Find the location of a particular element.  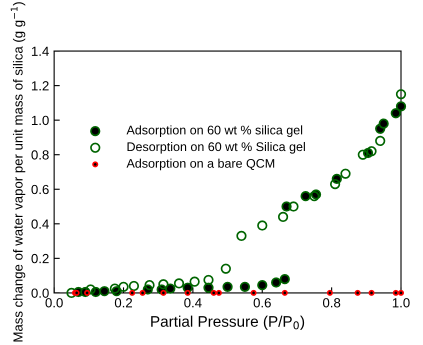

y-tick-label: 0.8 is located at coordinates (40, 155).